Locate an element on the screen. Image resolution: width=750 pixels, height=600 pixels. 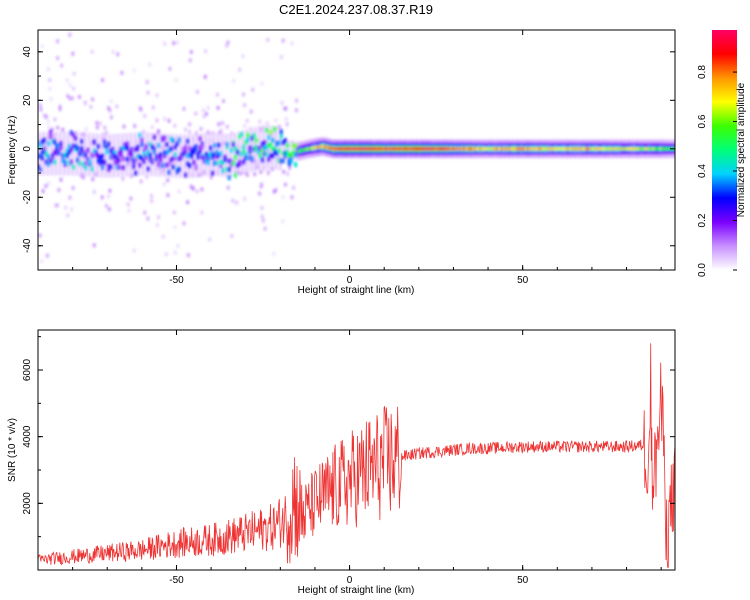
spectrogram-y-label: Frequency (Hz) is located at coordinates (12, 150).